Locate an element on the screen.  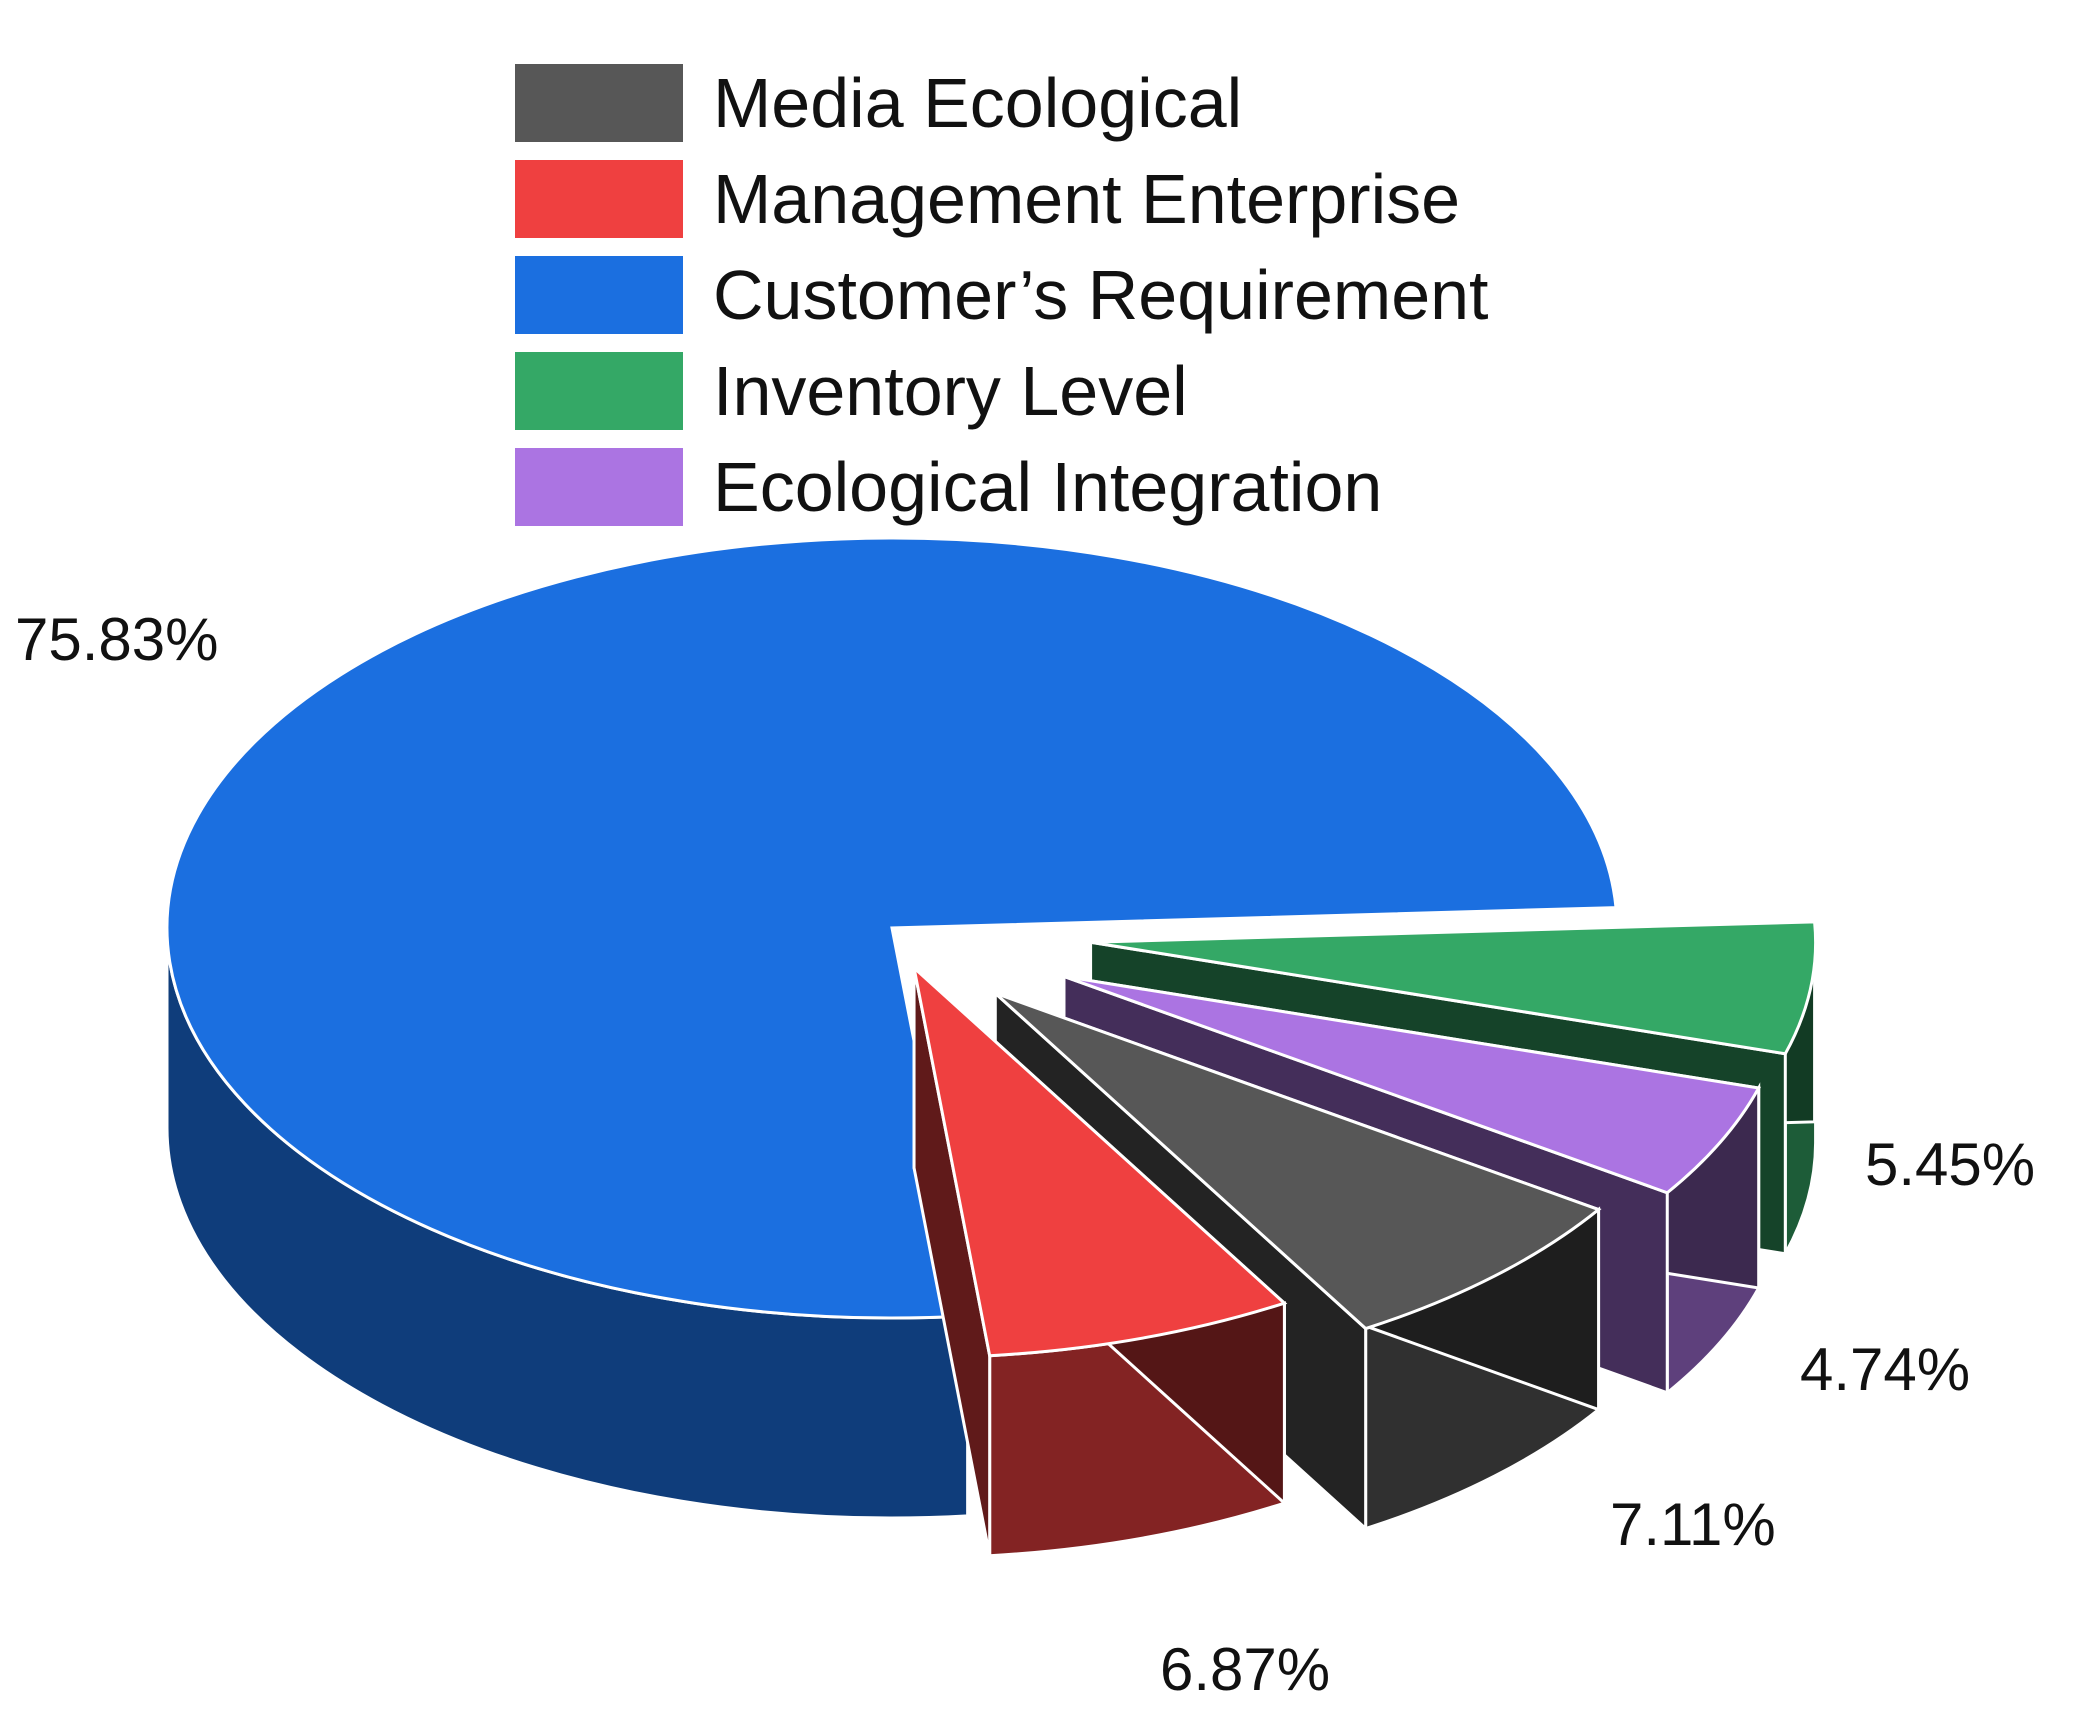
pie-slice-management-enterprise is located at coordinates (1099, 1260).